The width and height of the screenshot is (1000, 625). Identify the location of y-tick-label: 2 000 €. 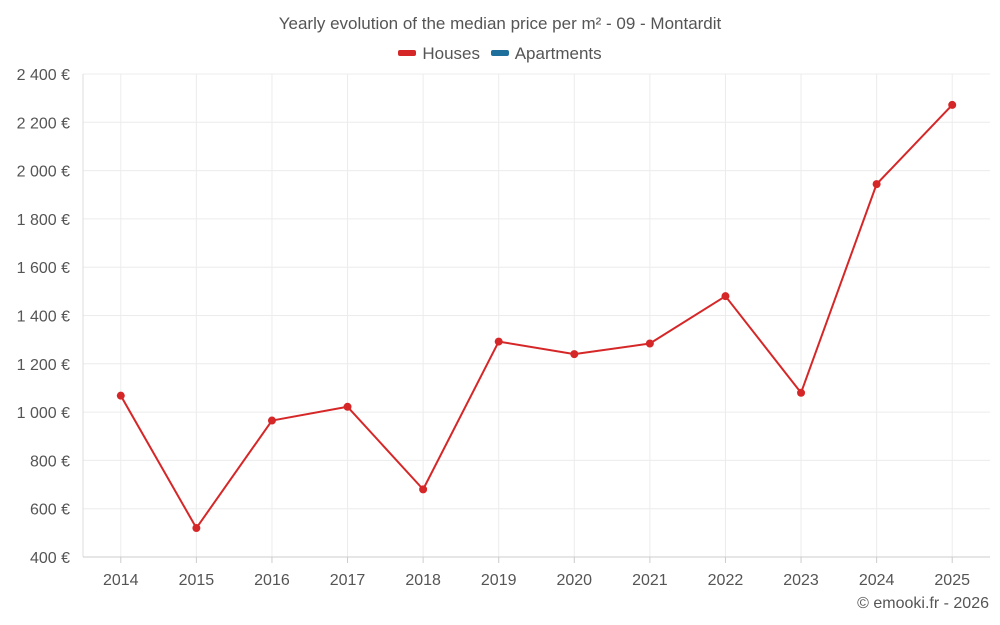
(43, 172).